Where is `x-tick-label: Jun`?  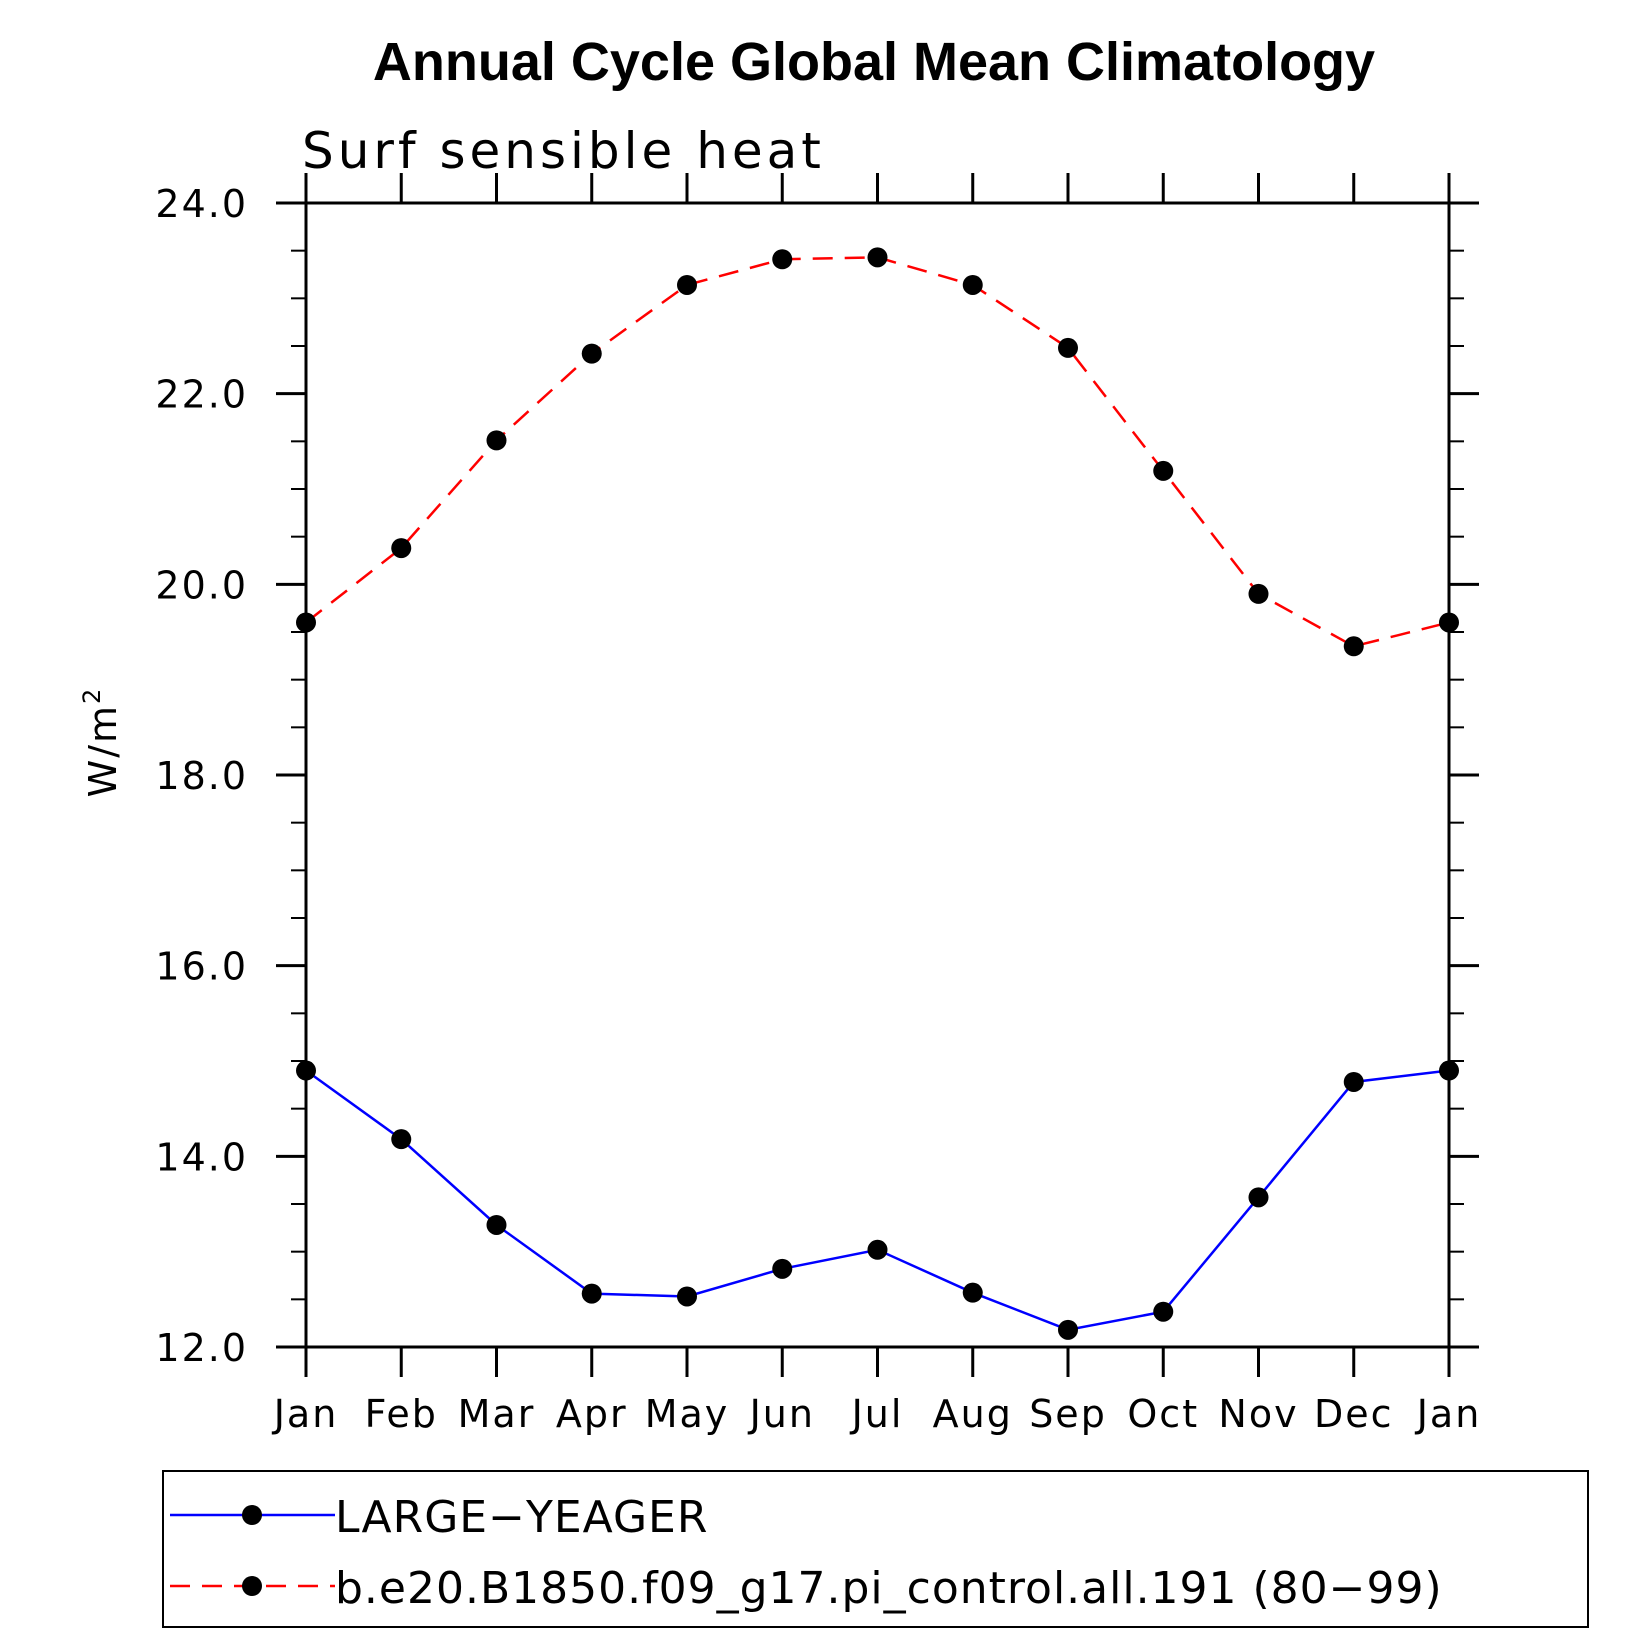 x-tick-label: Jun is located at coordinates (781, 1414).